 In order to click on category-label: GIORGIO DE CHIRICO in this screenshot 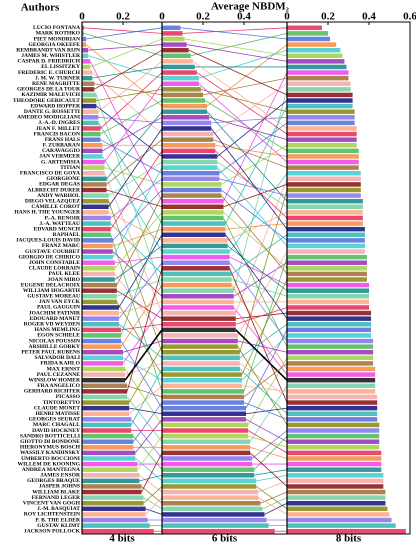, I will do `click(49, 257)`.